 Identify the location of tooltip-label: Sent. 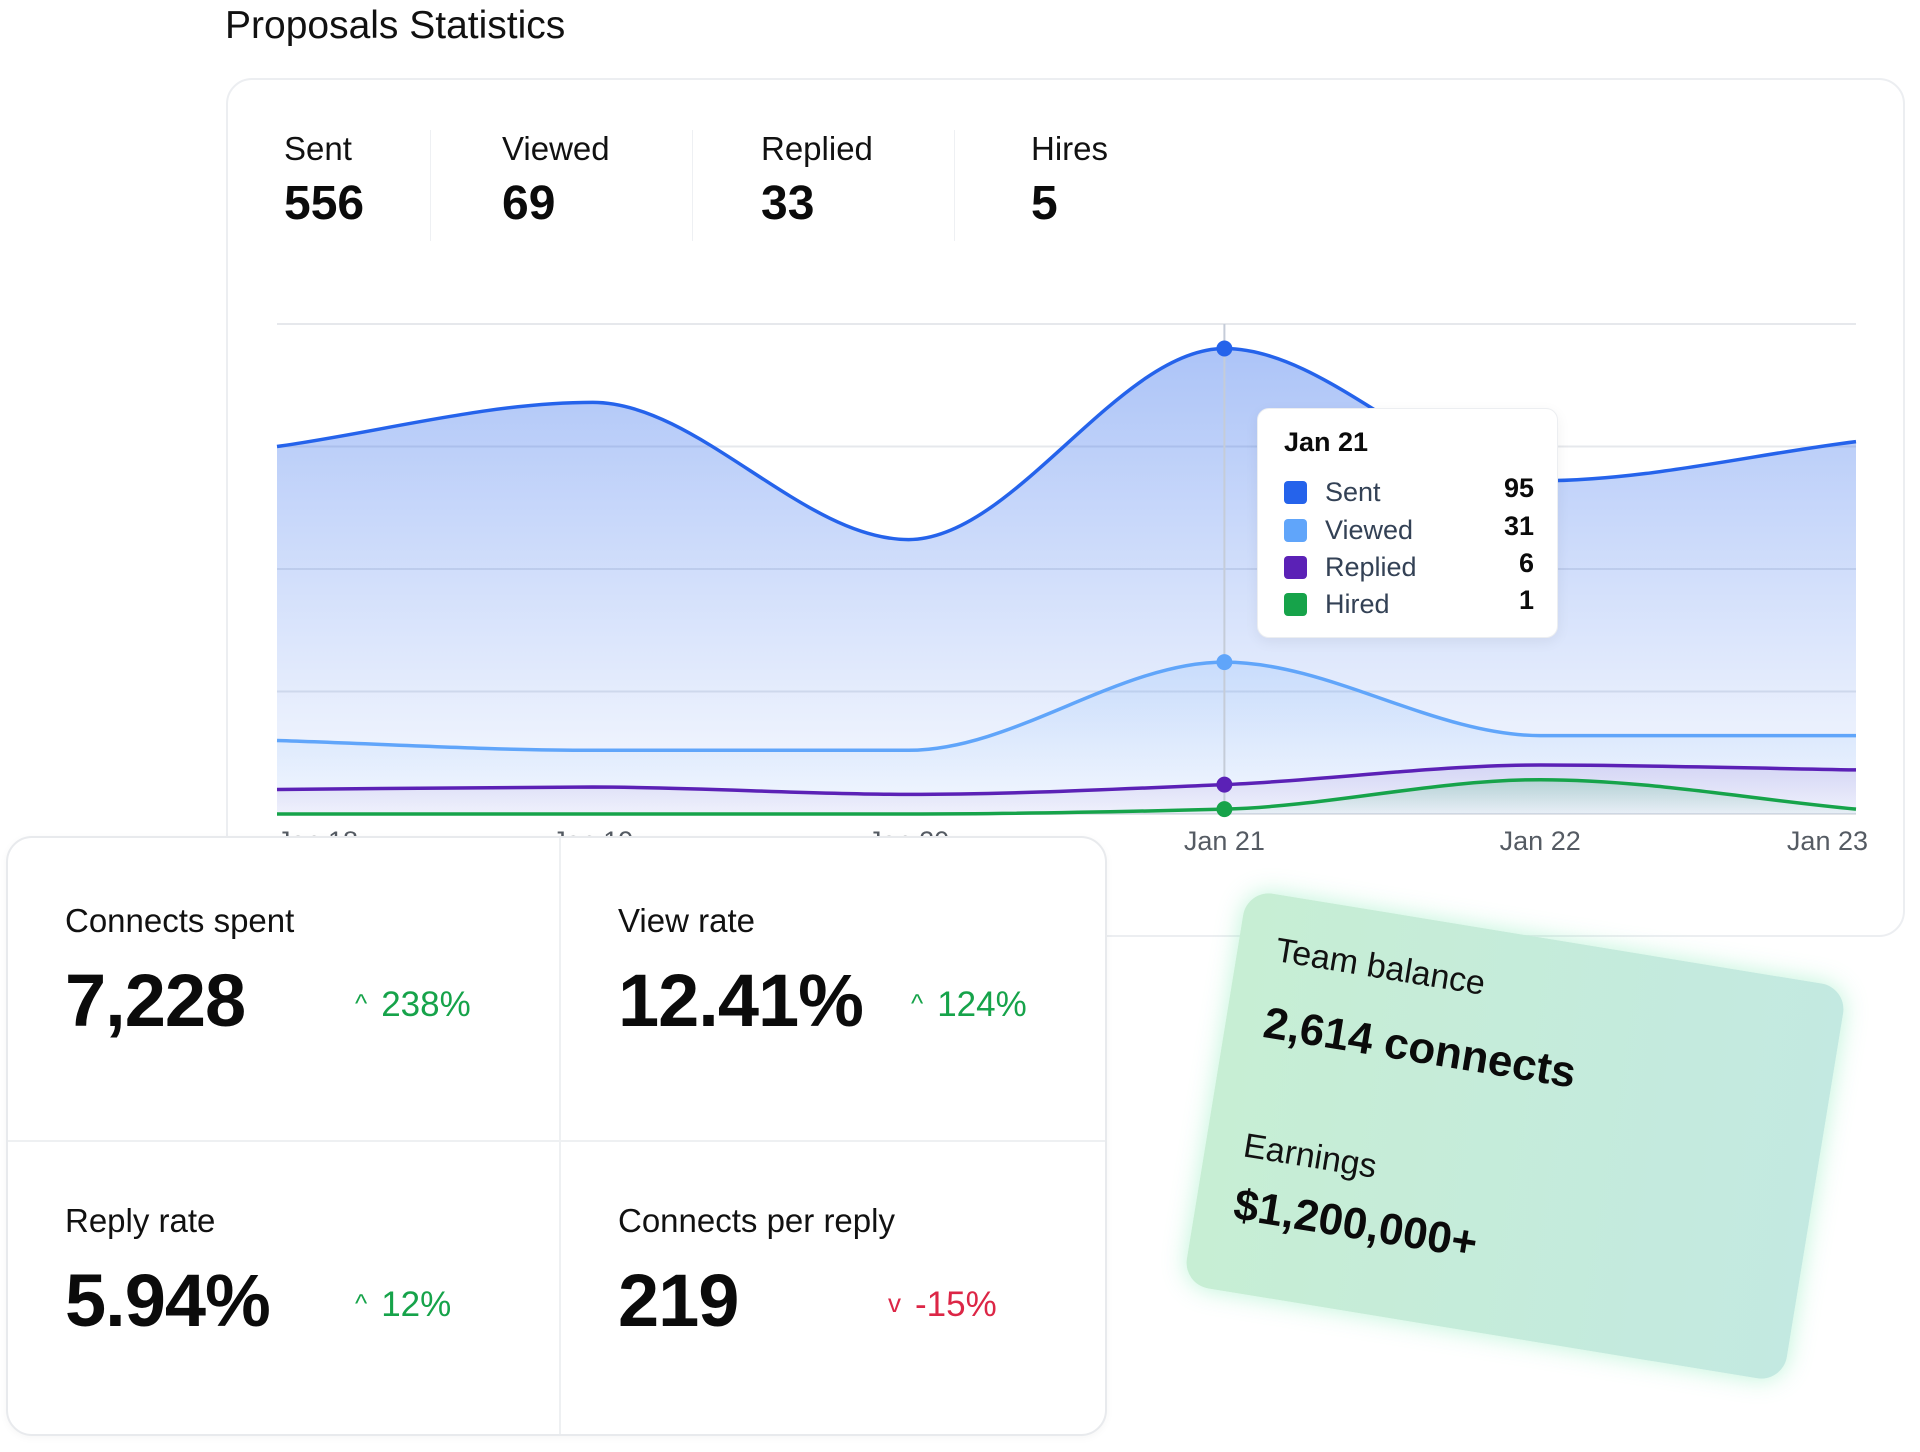
(1353, 492).